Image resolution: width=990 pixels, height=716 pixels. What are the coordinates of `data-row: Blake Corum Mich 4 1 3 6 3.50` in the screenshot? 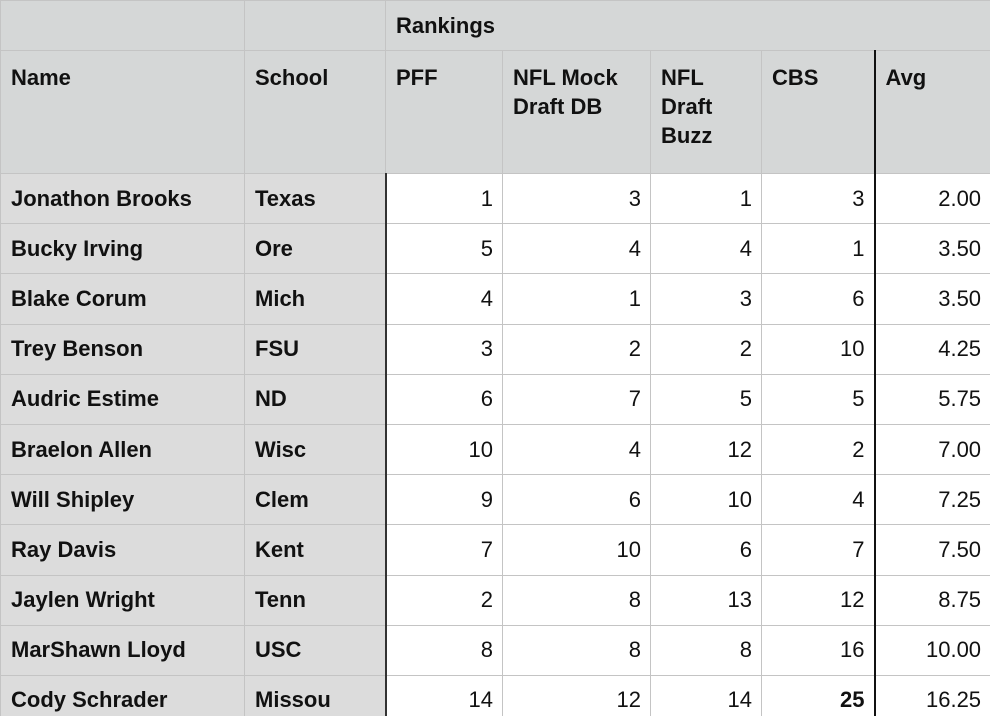 It's located at (495, 299).